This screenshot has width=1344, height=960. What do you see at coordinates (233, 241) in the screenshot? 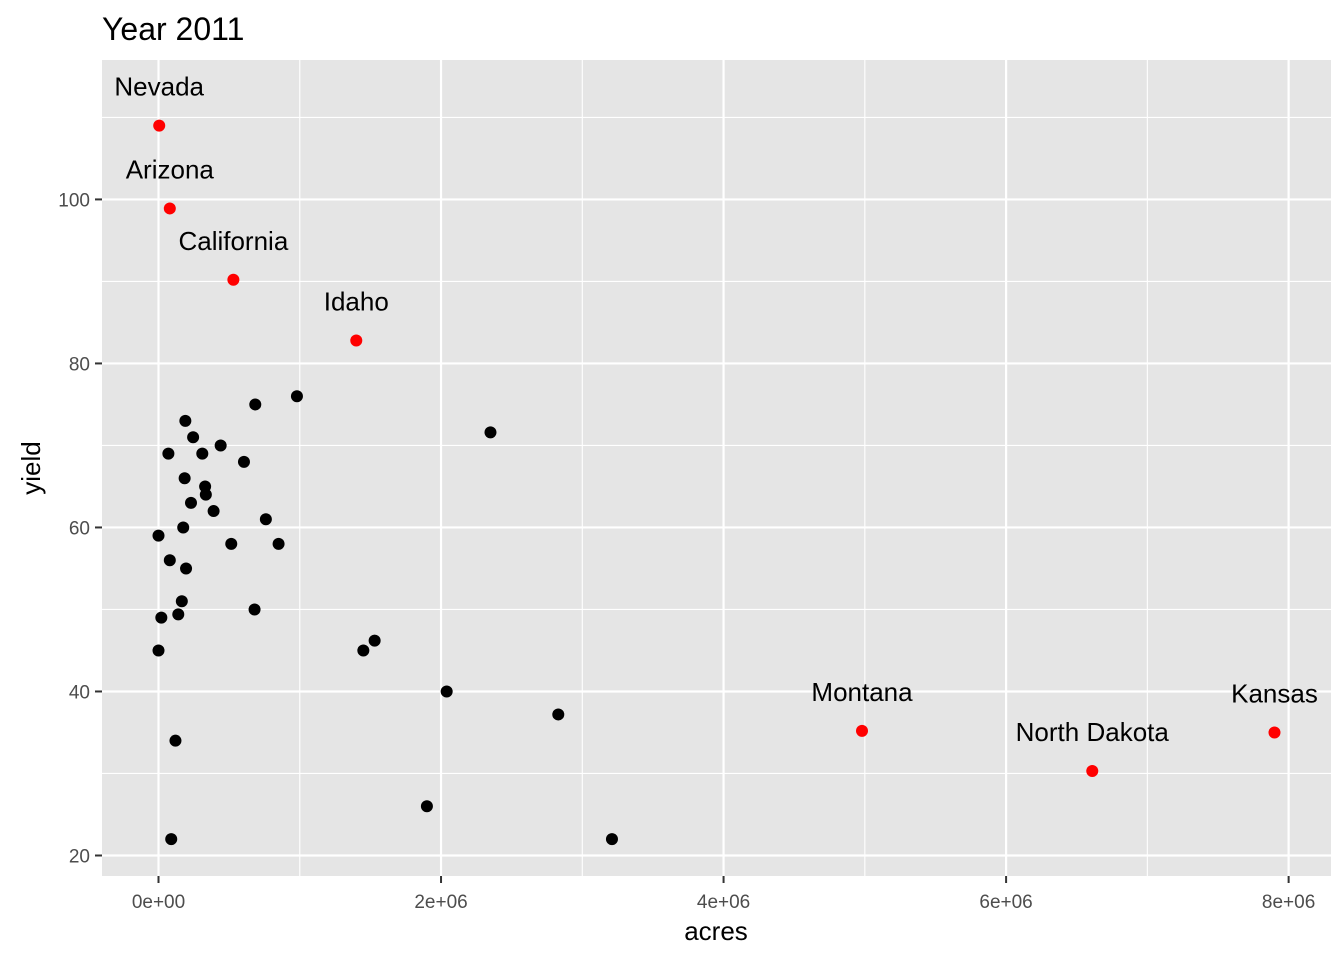
I see `point-label: California` at bounding box center [233, 241].